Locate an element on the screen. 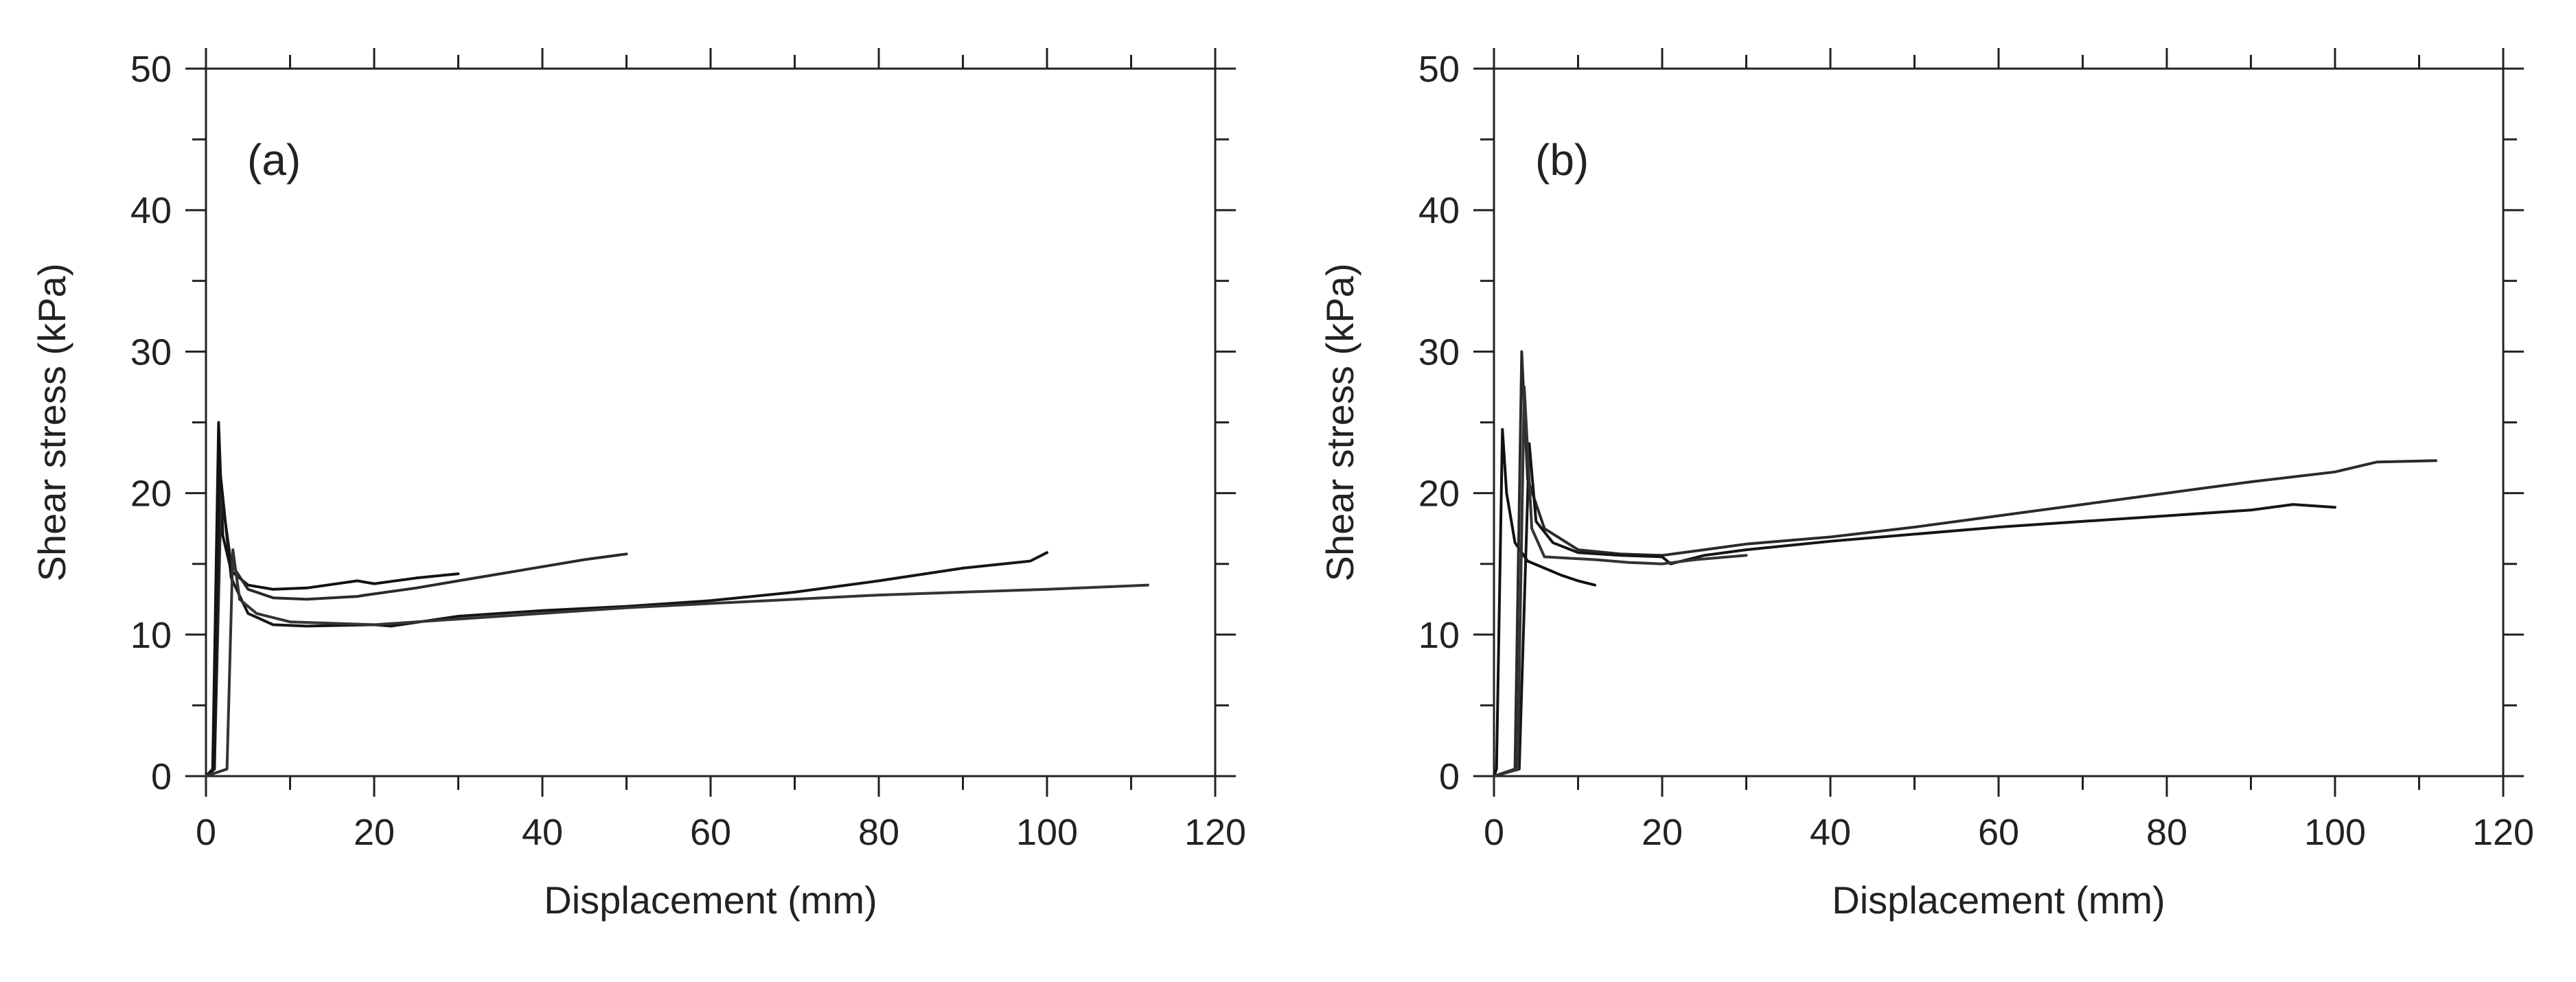  panel-label: (b) is located at coordinates (1562, 160).